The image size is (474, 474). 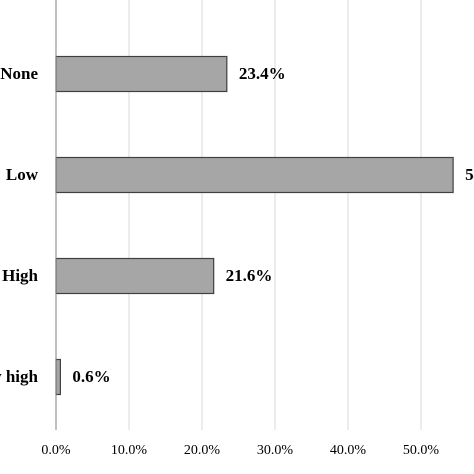 What do you see at coordinates (20, 275) in the screenshot?
I see `y-tick-label: High` at bounding box center [20, 275].